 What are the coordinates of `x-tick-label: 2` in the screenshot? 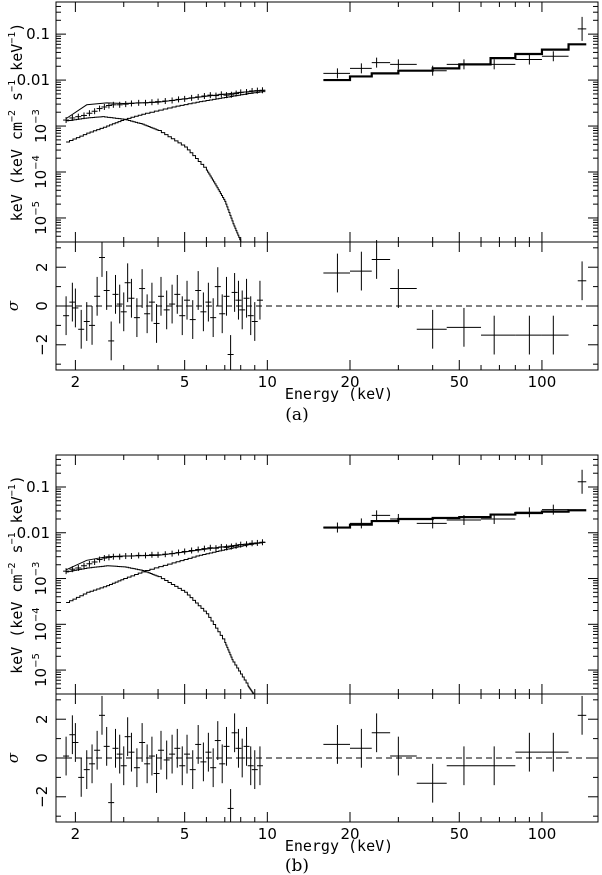 It's located at (76, 834).